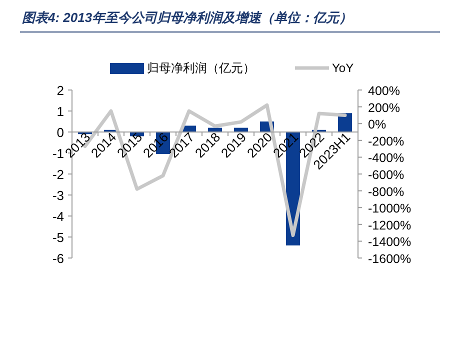  I want to click on y-tick-label: 2, so click(60, 90).